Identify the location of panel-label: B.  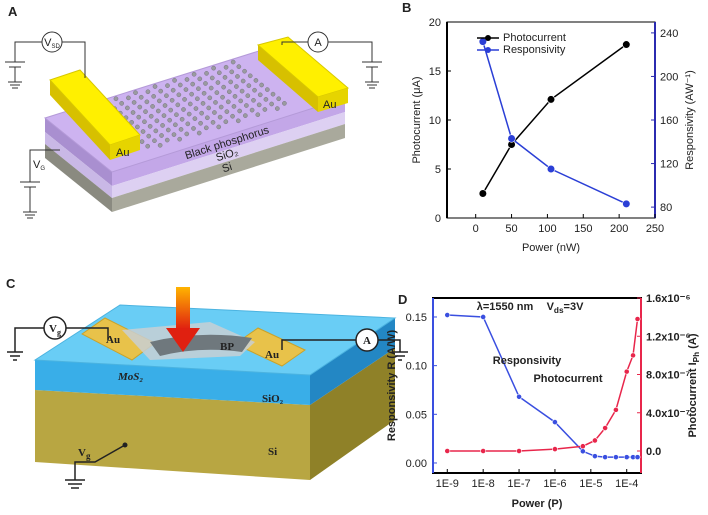
(406, 7).